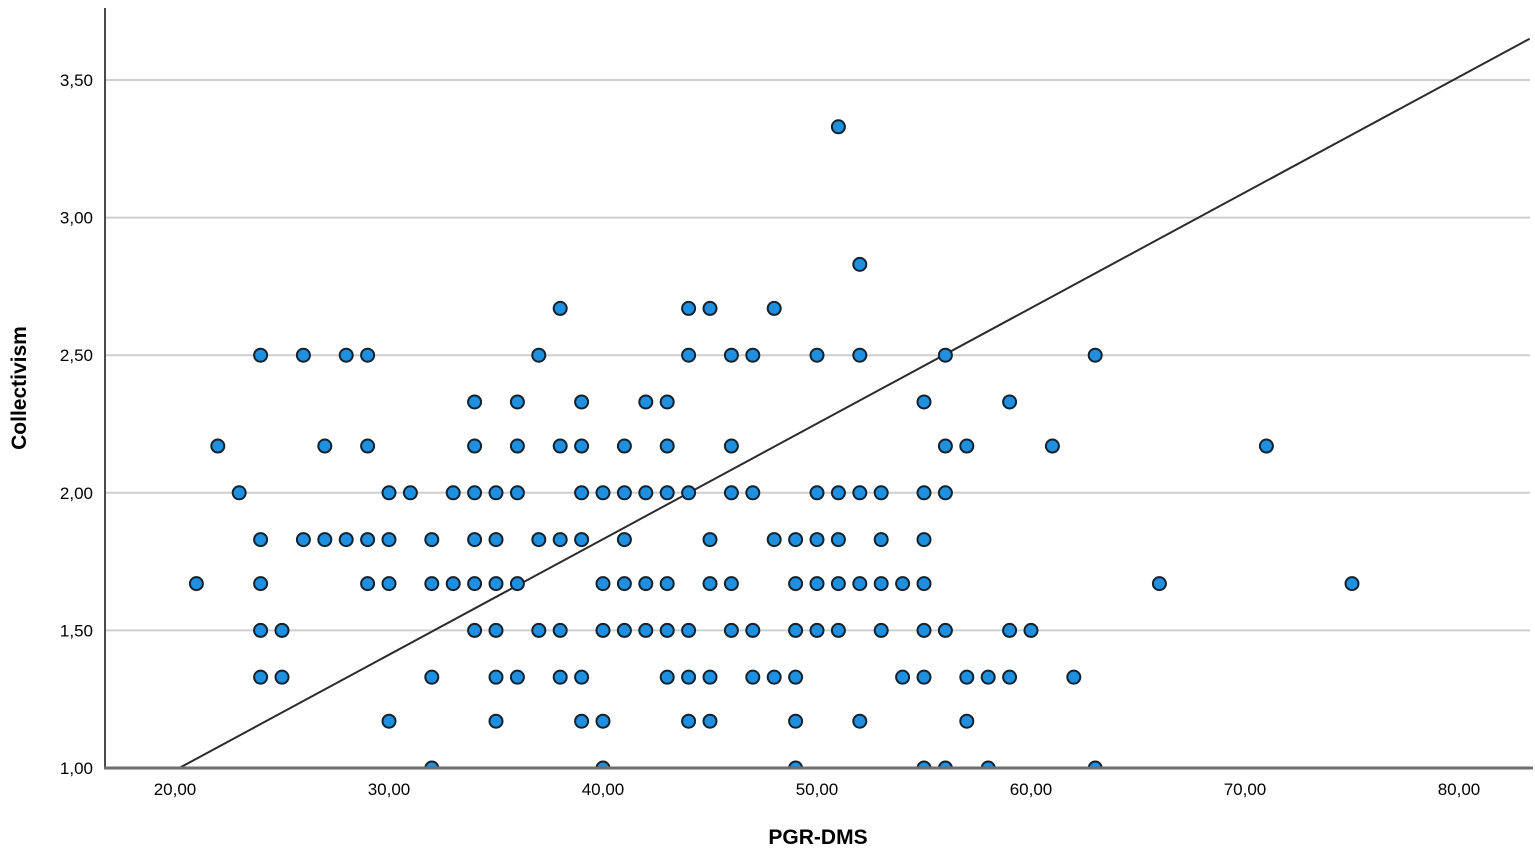  What do you see at coordinates (1031, 789) in the screenshot?
I see `x-tick-label: 60,00` at bounding box center [1031, 789].